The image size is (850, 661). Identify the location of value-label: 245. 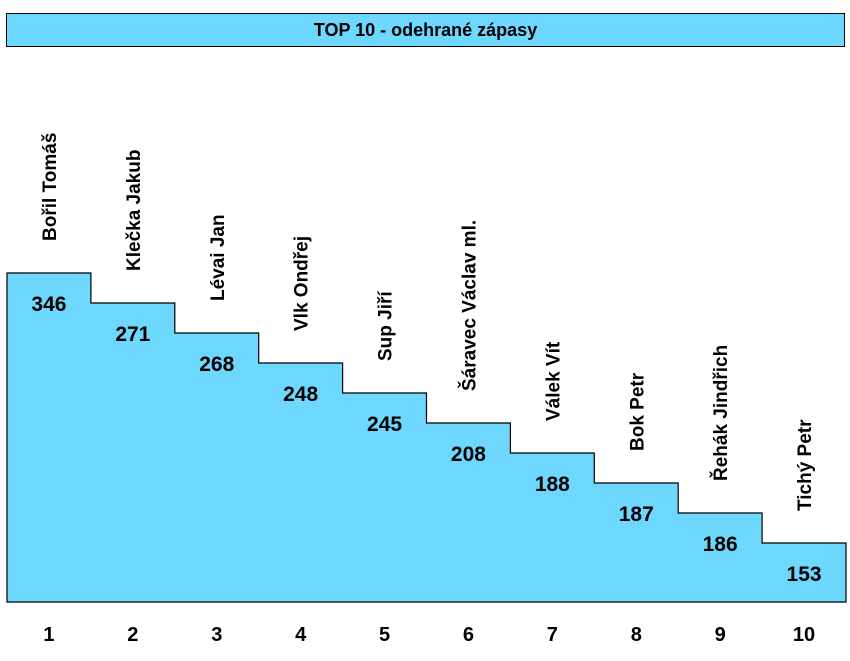
(384, 424).